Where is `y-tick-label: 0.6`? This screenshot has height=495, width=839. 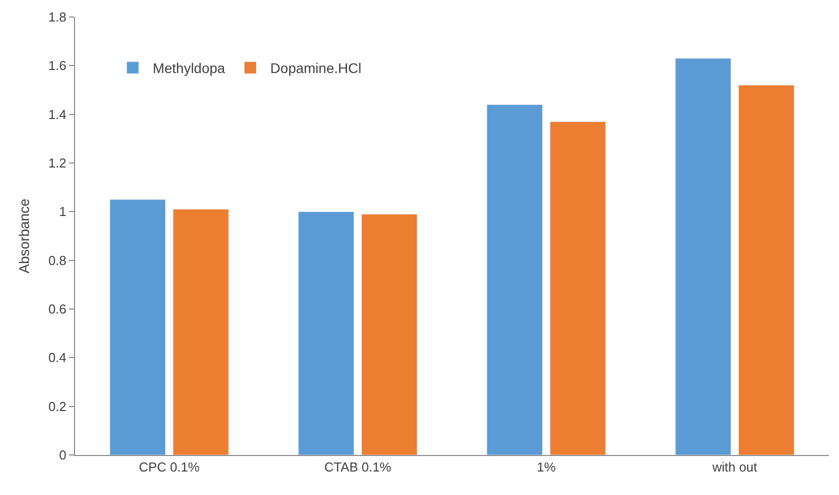
y-tick-label: 0.6 is located at coordinates (57, 309).